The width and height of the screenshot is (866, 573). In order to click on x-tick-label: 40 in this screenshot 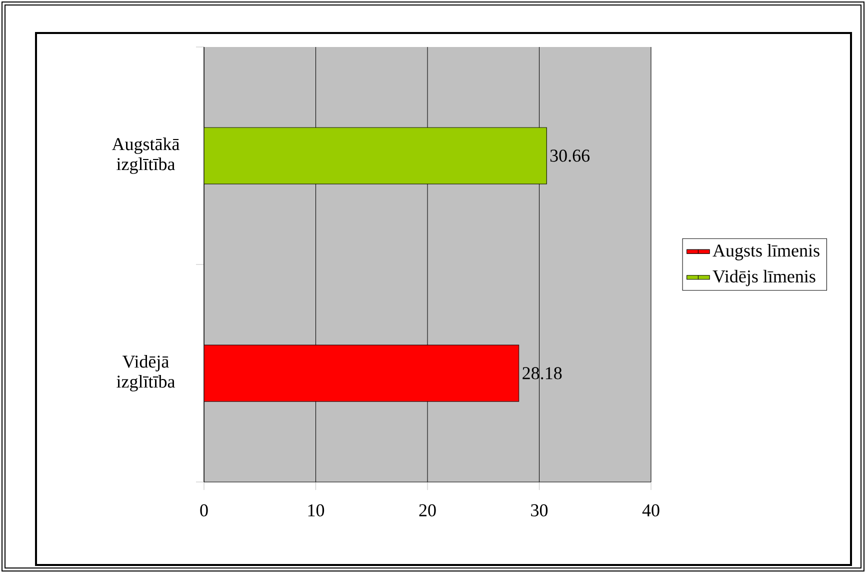, I will do `click(651, 510)`.